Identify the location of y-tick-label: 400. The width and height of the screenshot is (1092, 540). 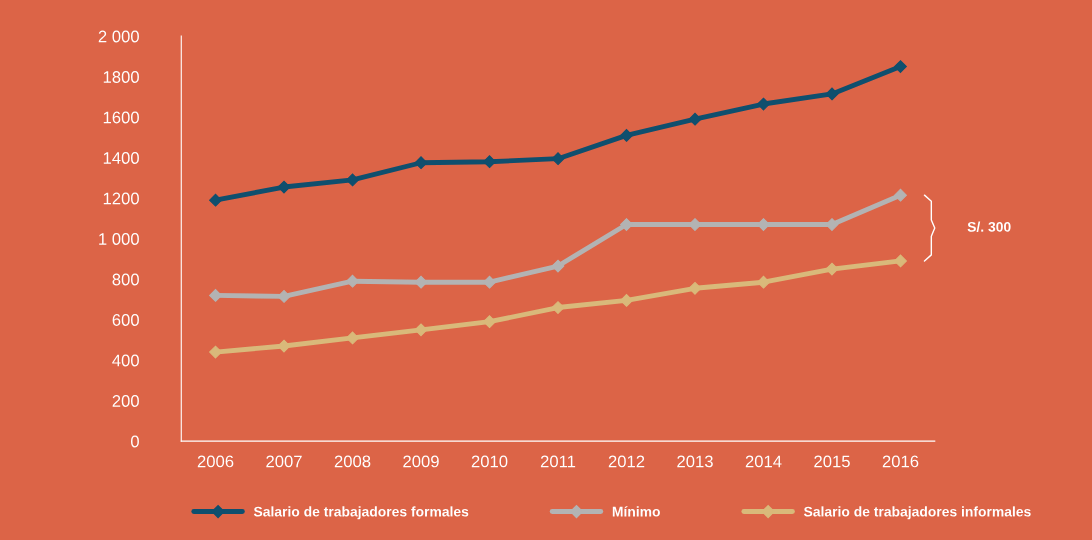
(125, 360).